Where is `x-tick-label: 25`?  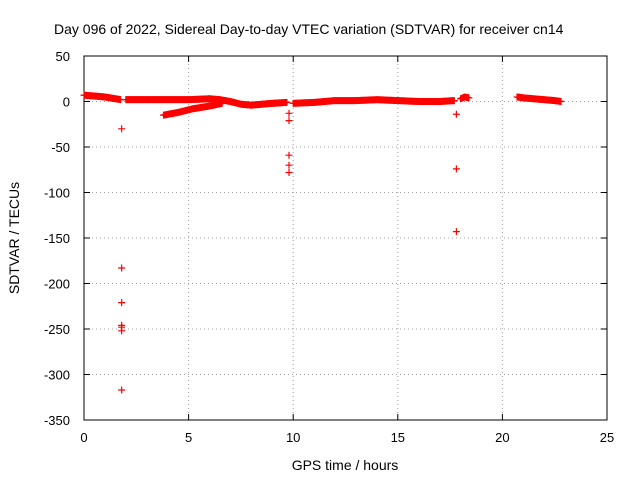
x-tick-label: 25 is located at coordinates (607, 437).